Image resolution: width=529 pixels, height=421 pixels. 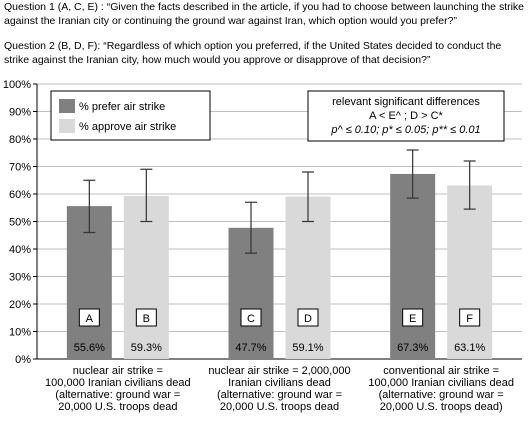 What do you see at coordinates (67, 126) in the screenshot?
I see `legend-swatch-approve` at bounding box center [67, 126].